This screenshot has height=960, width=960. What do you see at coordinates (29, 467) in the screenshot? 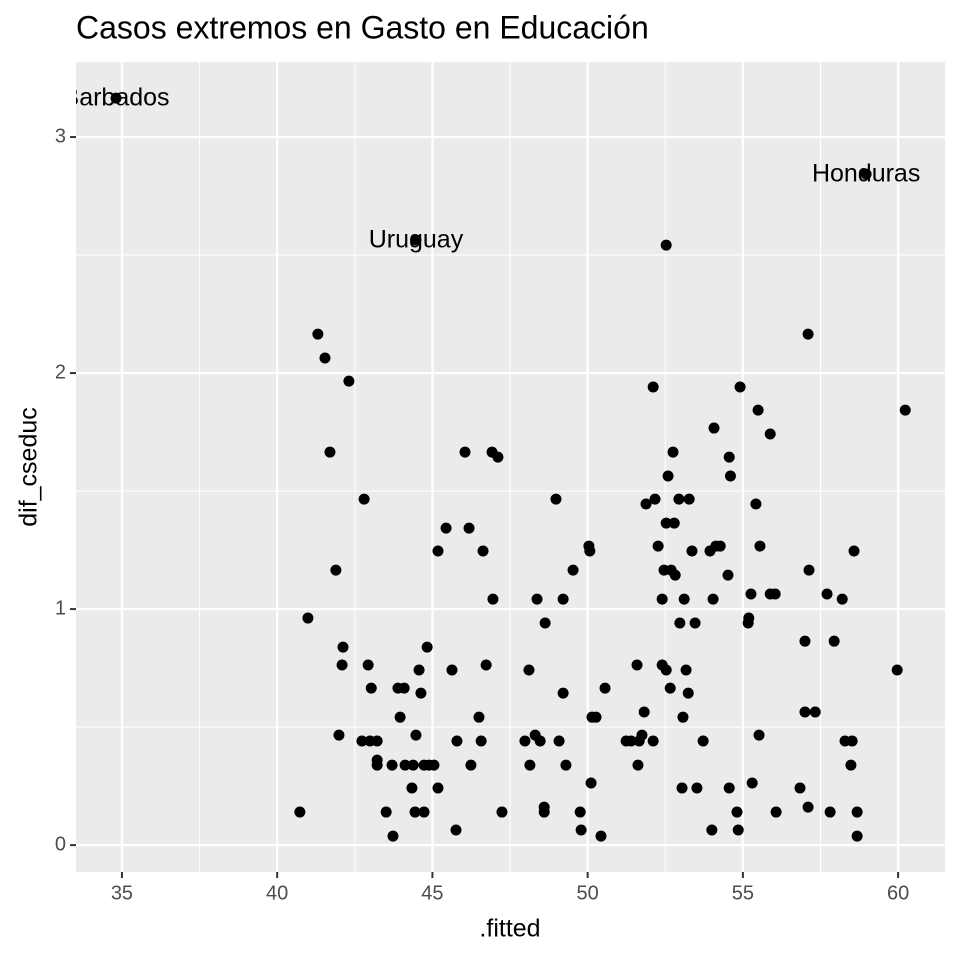
I see `y-axis-label: dif_cseduc` at bounding box center [29, 467].